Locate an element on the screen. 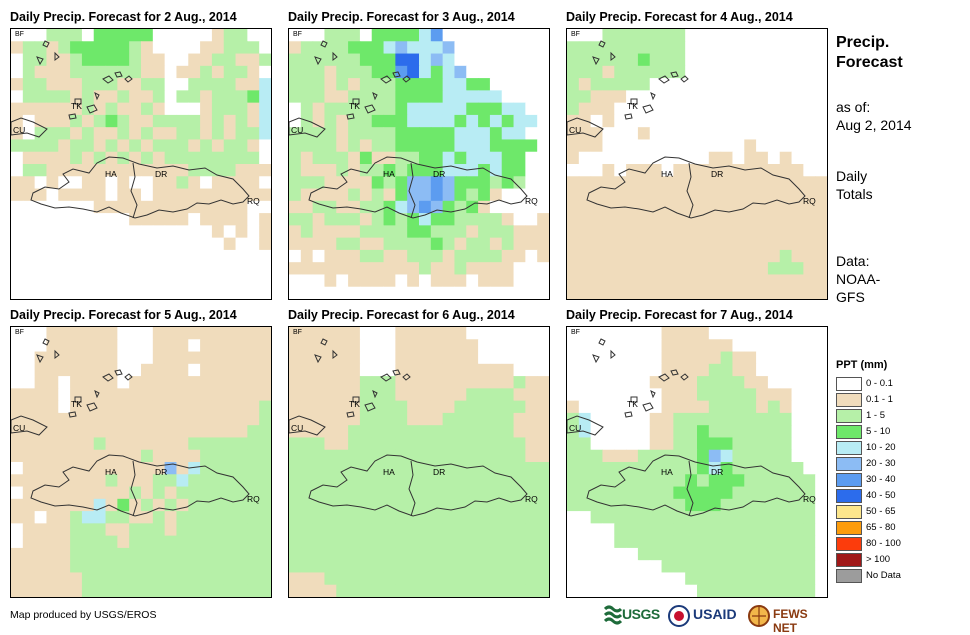  data-label: Data: is located at coordinates (853, 261).